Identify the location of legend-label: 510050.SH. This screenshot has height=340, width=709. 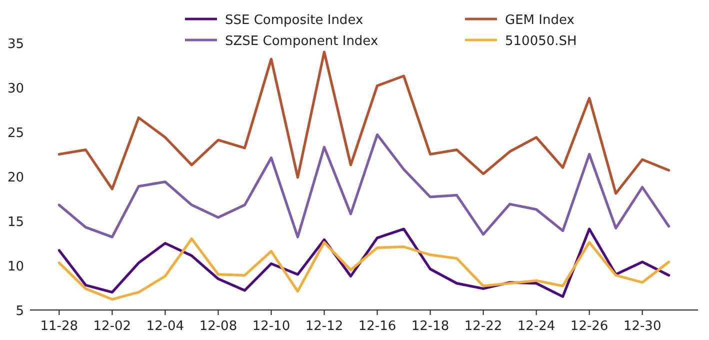
(541, 41).